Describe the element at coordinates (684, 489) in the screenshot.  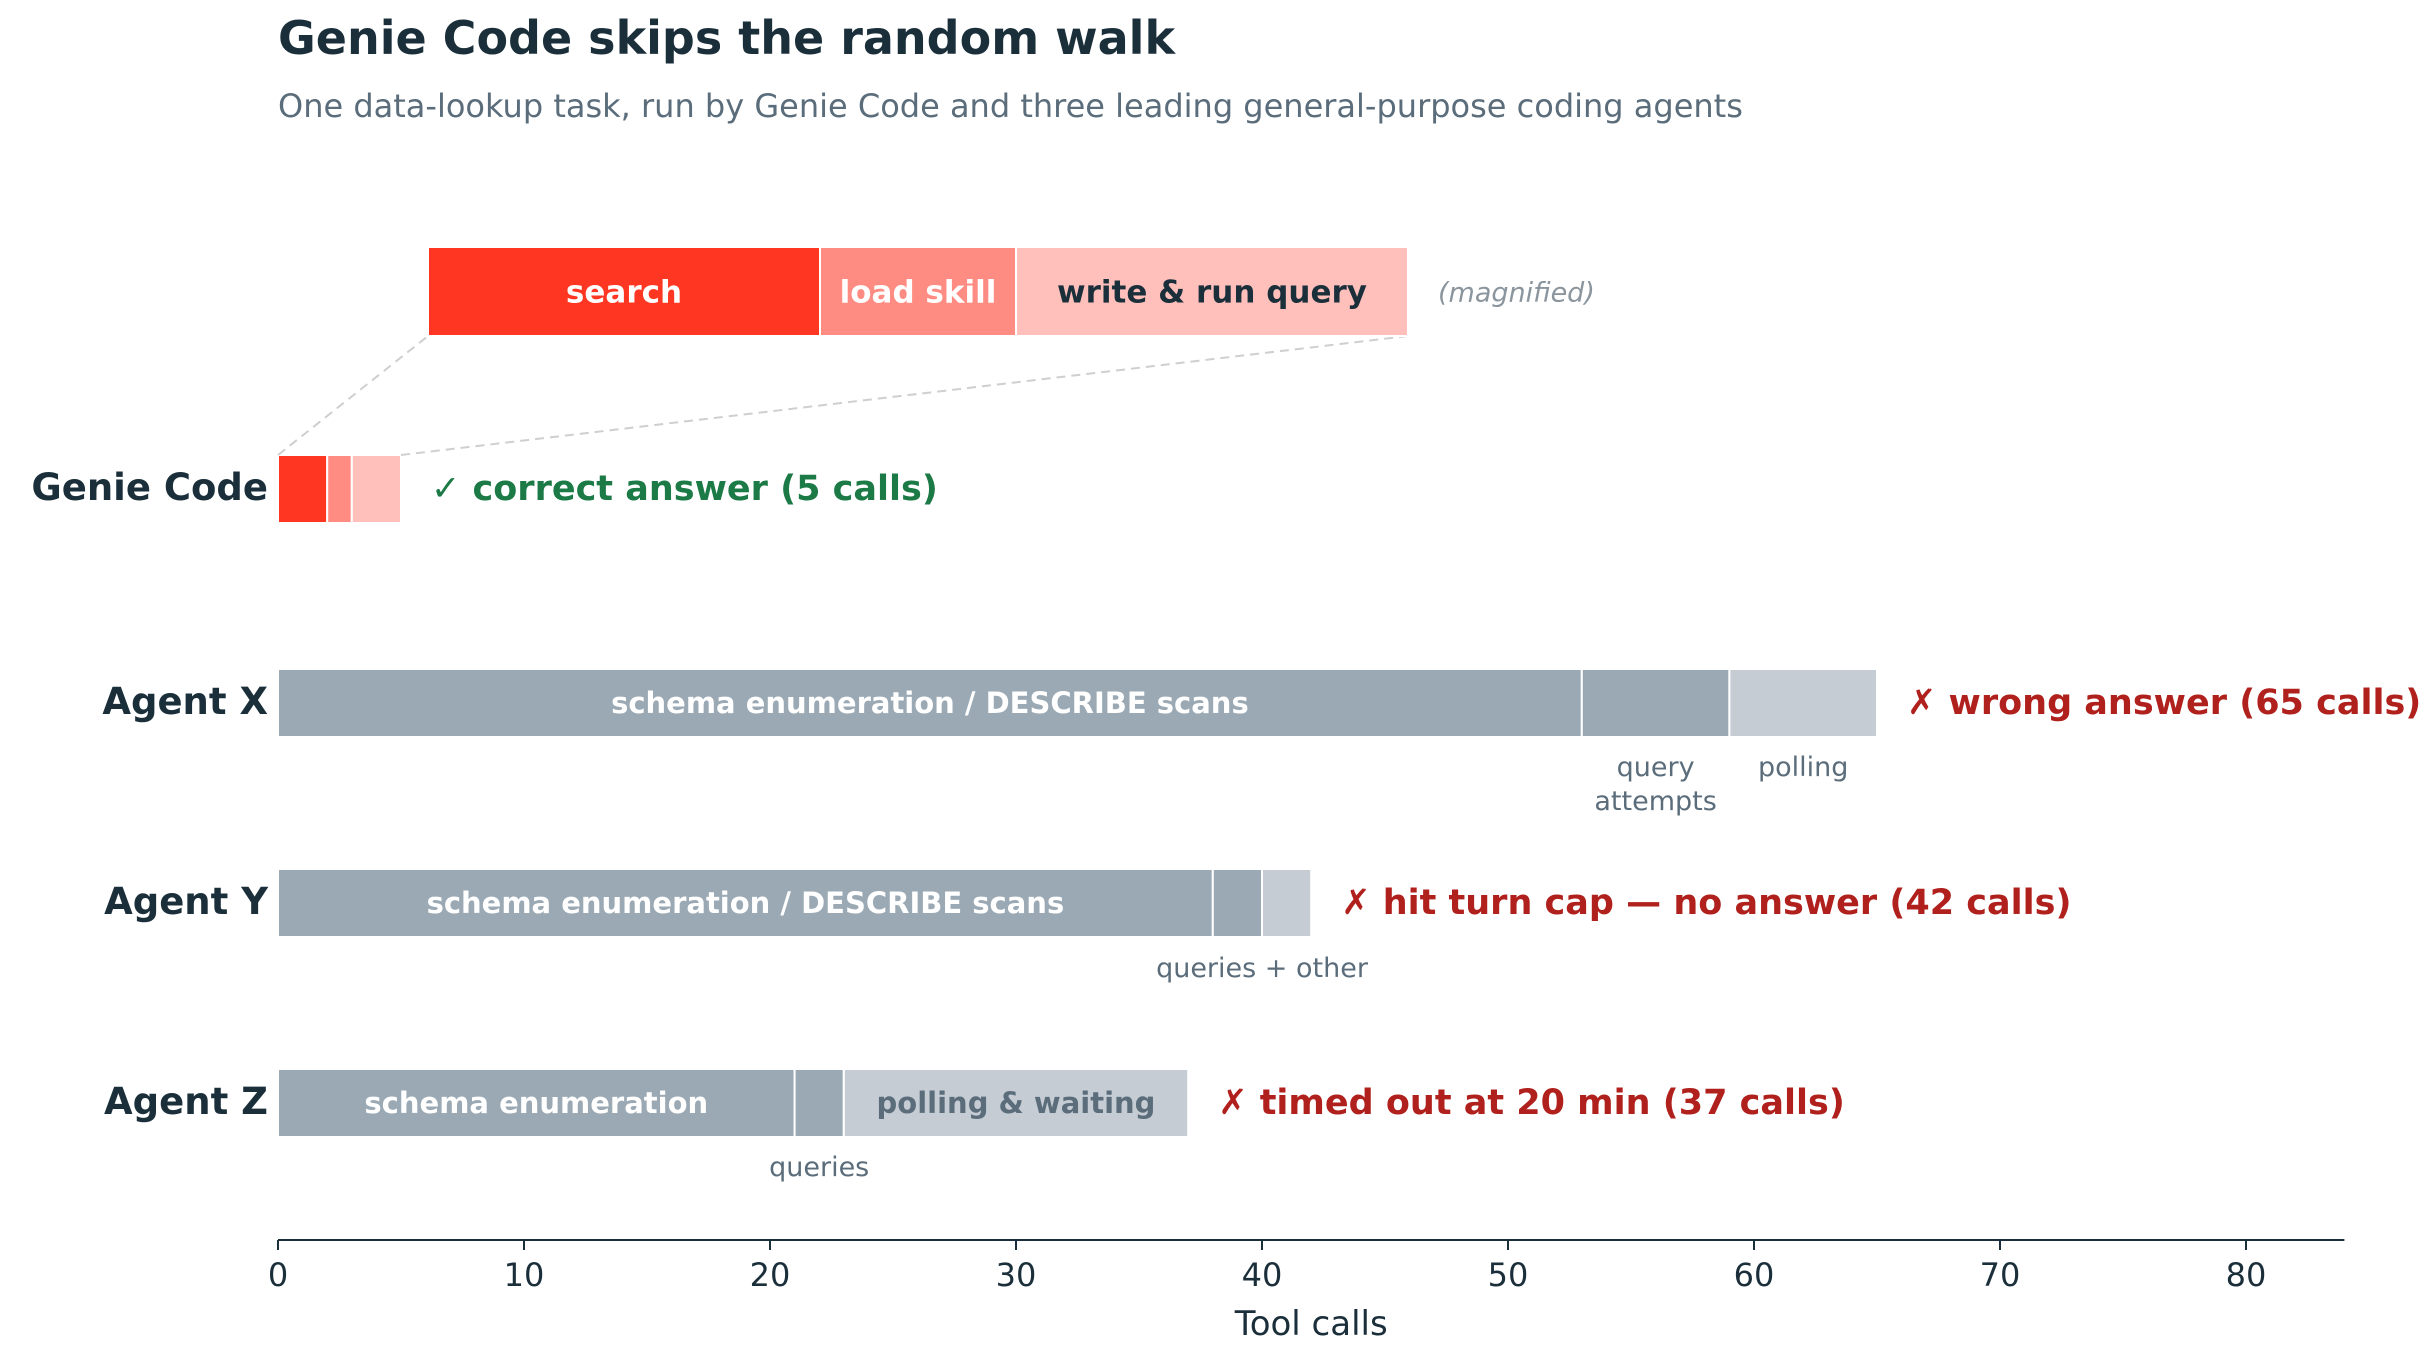
I see `outcome-genie-code: ✓ correct answer (5 calls)` at that location.